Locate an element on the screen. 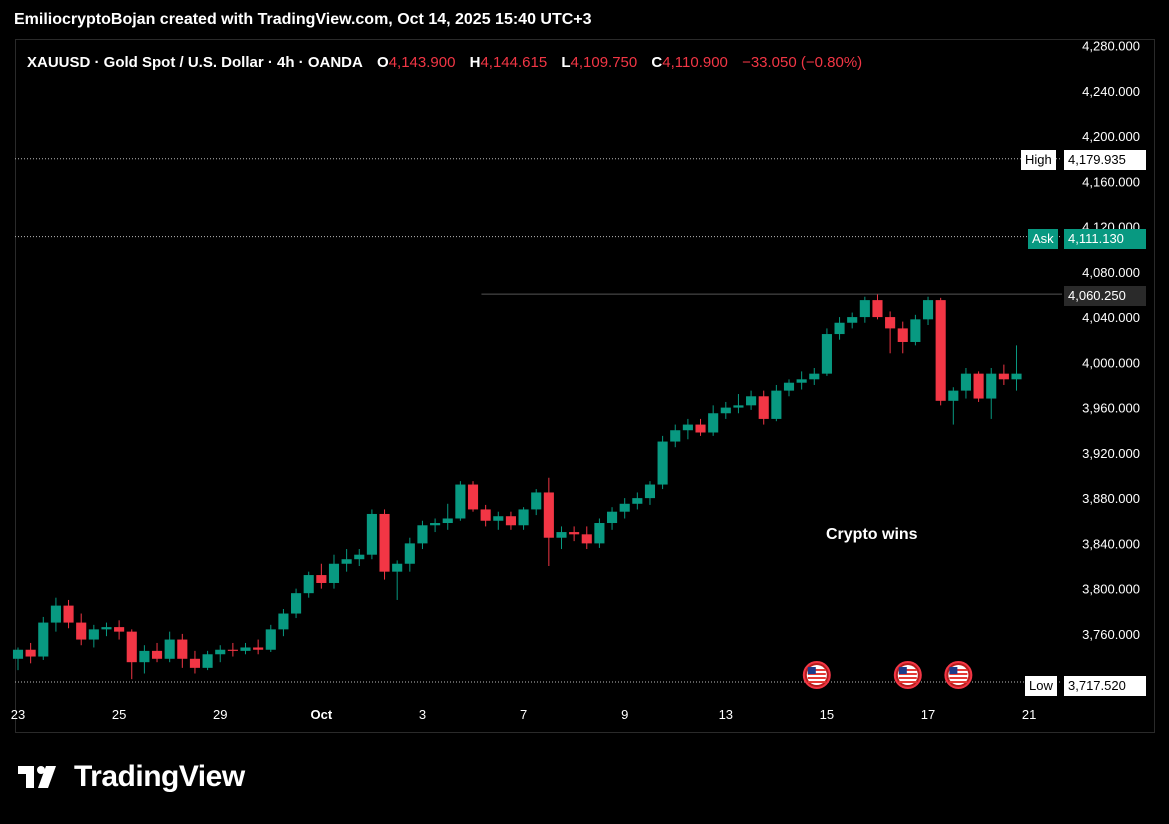 The image size is (1169, 824). y-tick-label: 4,000.000 is located at coordinates (1111, 362).